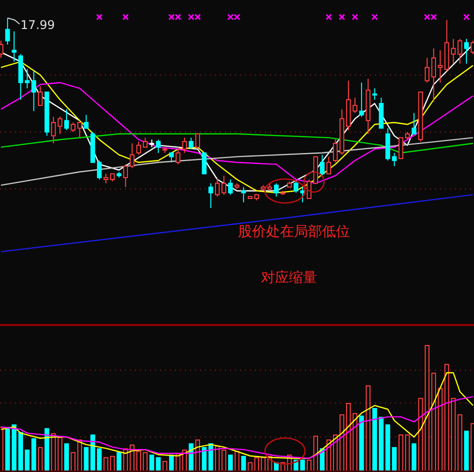 This screenshot has height=472, width=474. I want to click on annotation: 17.99, so click(37, 25).